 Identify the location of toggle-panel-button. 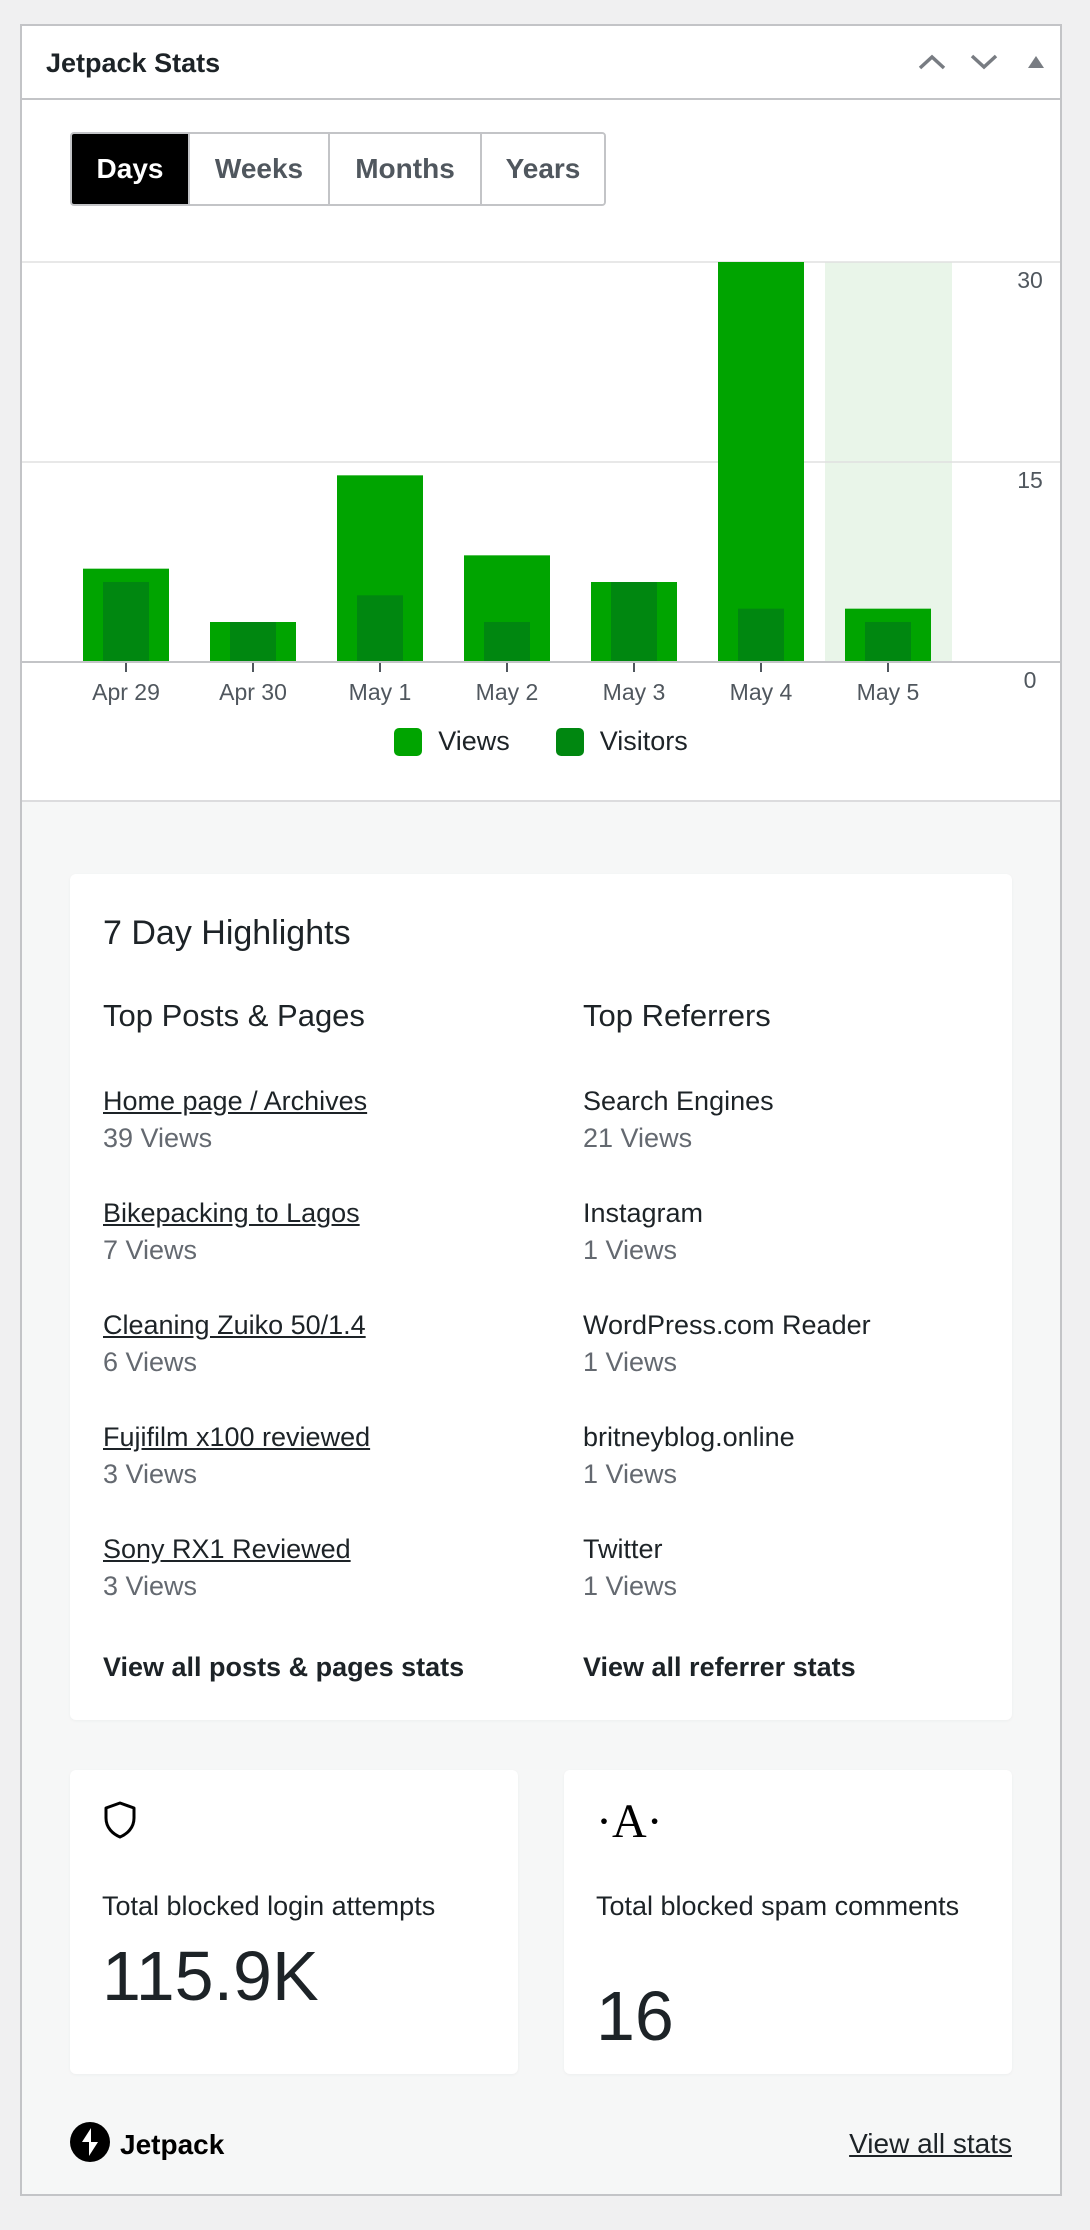
(1036, 62).